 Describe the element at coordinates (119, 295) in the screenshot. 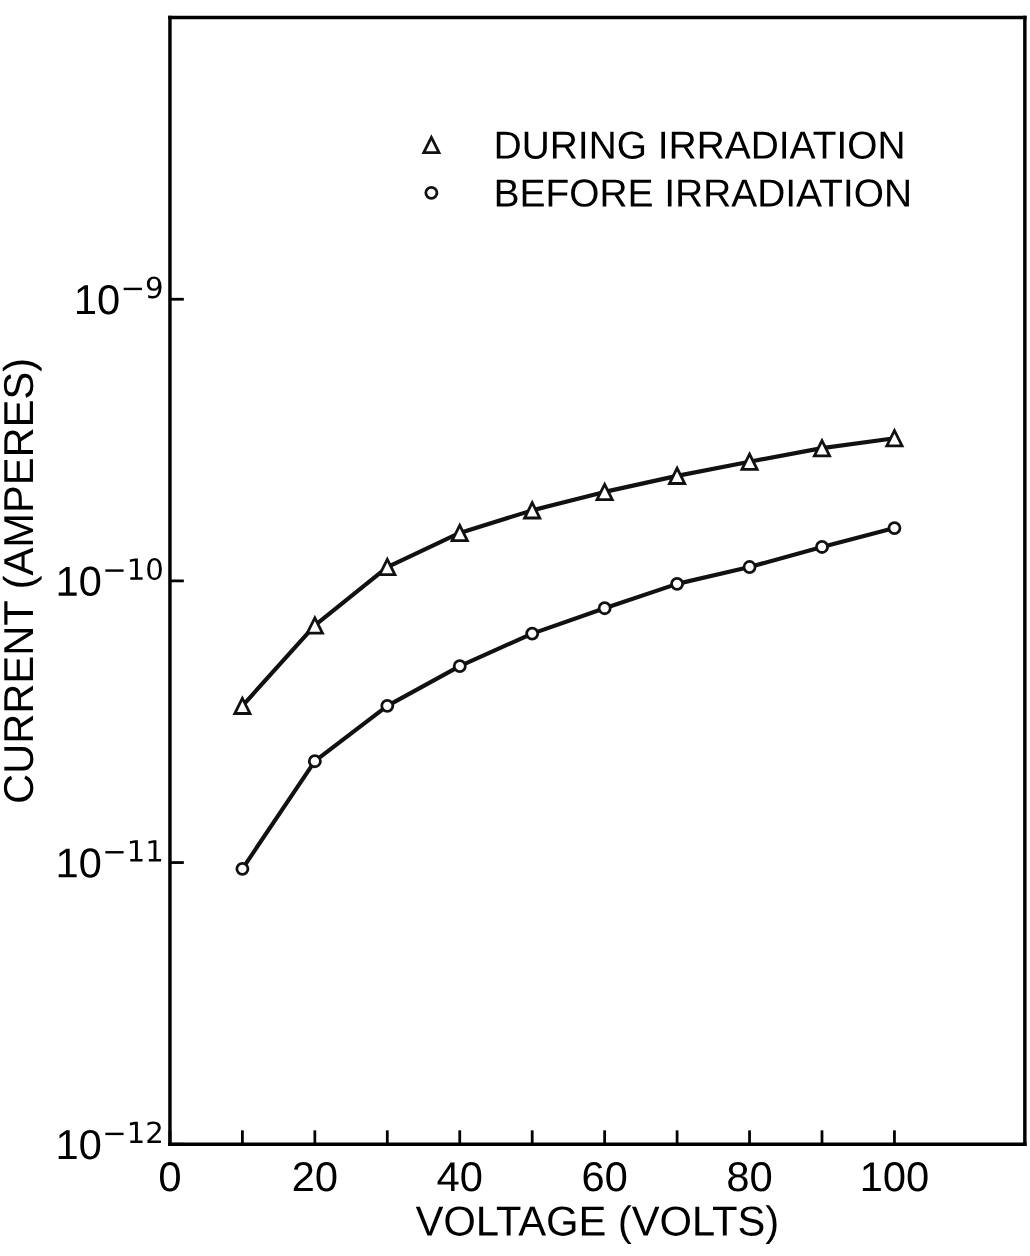

I see `y-tick-label: 10$^{−9}$` at that location.